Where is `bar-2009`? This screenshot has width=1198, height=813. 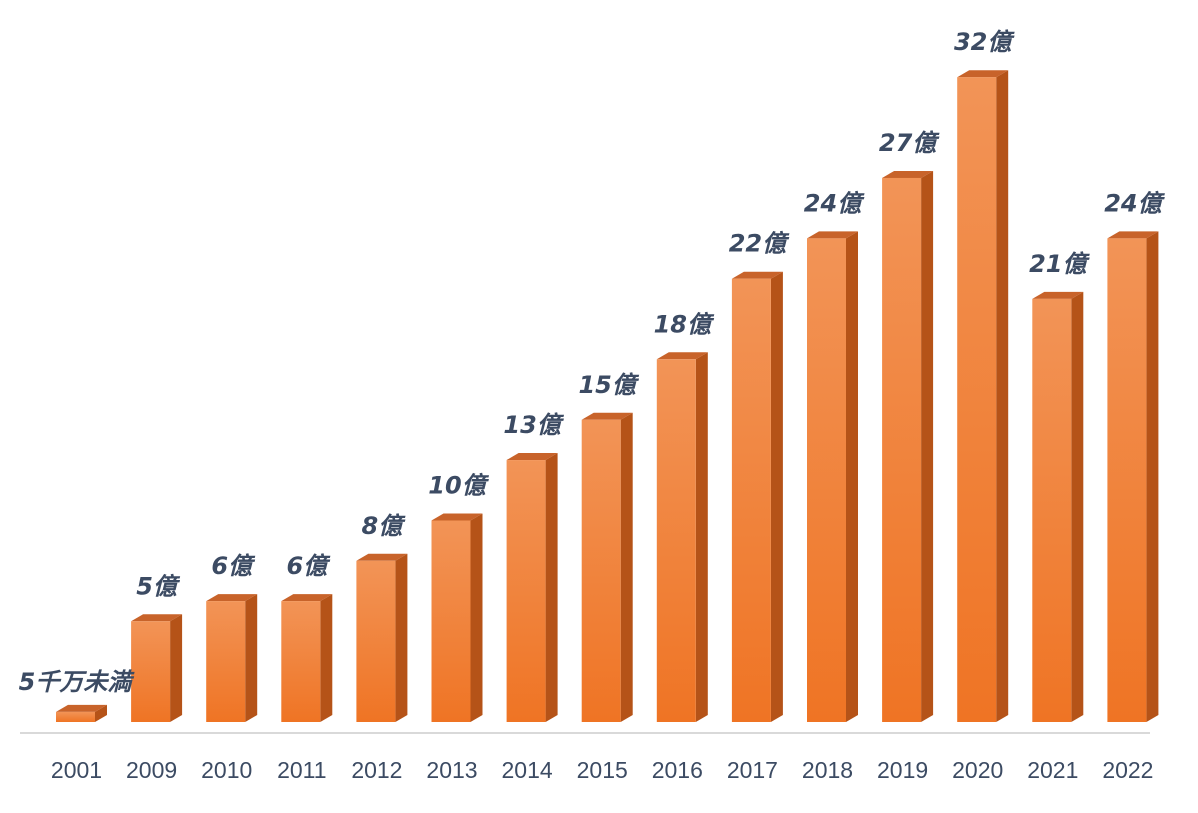 bar-2009 is located at coordinates (157, 668).